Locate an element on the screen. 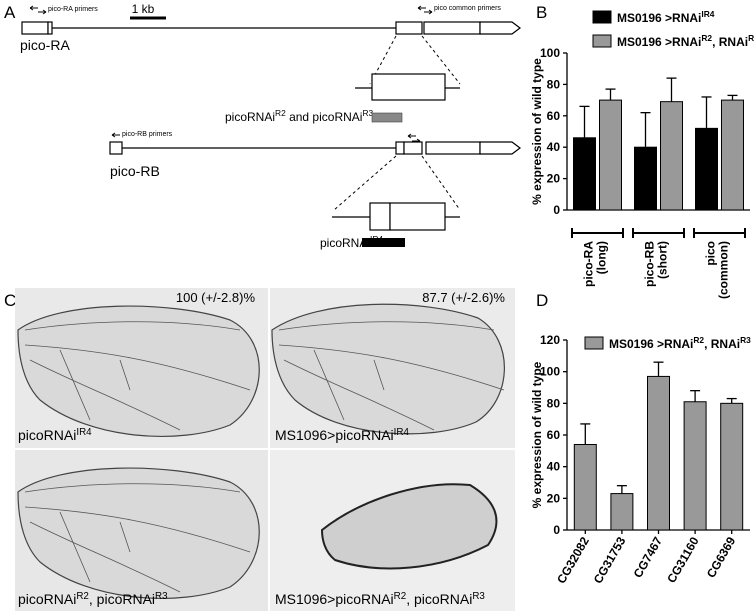 The width and height of the screenshot is (754, 611). rnai-label: picoRNAiR2 and picoRNAiR3 is located at coordinates (299, 116).